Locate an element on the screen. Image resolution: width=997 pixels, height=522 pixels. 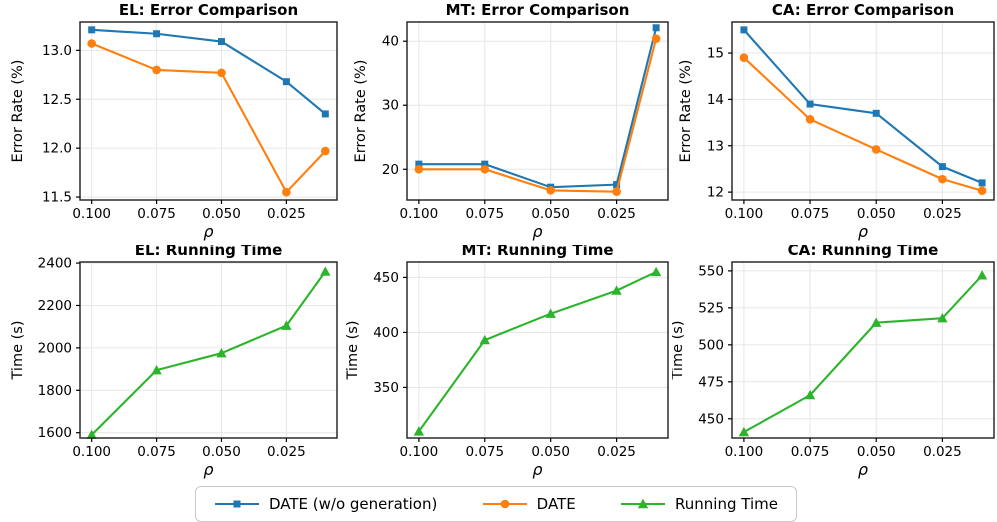
y-tick-label: 1800 is located at coordinates (55, 391).